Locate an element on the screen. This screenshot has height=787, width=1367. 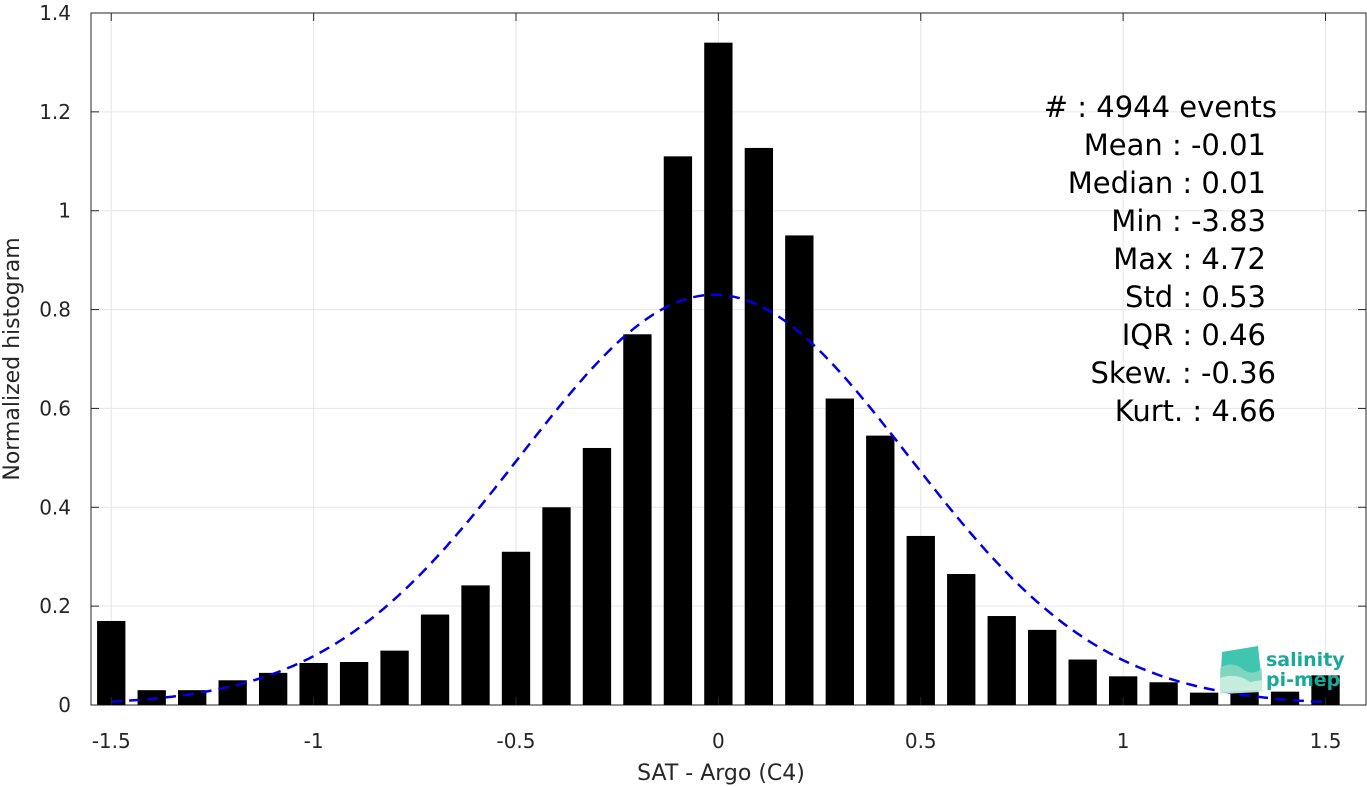
logo-mark-icon is located at coordinates (1241, 670).